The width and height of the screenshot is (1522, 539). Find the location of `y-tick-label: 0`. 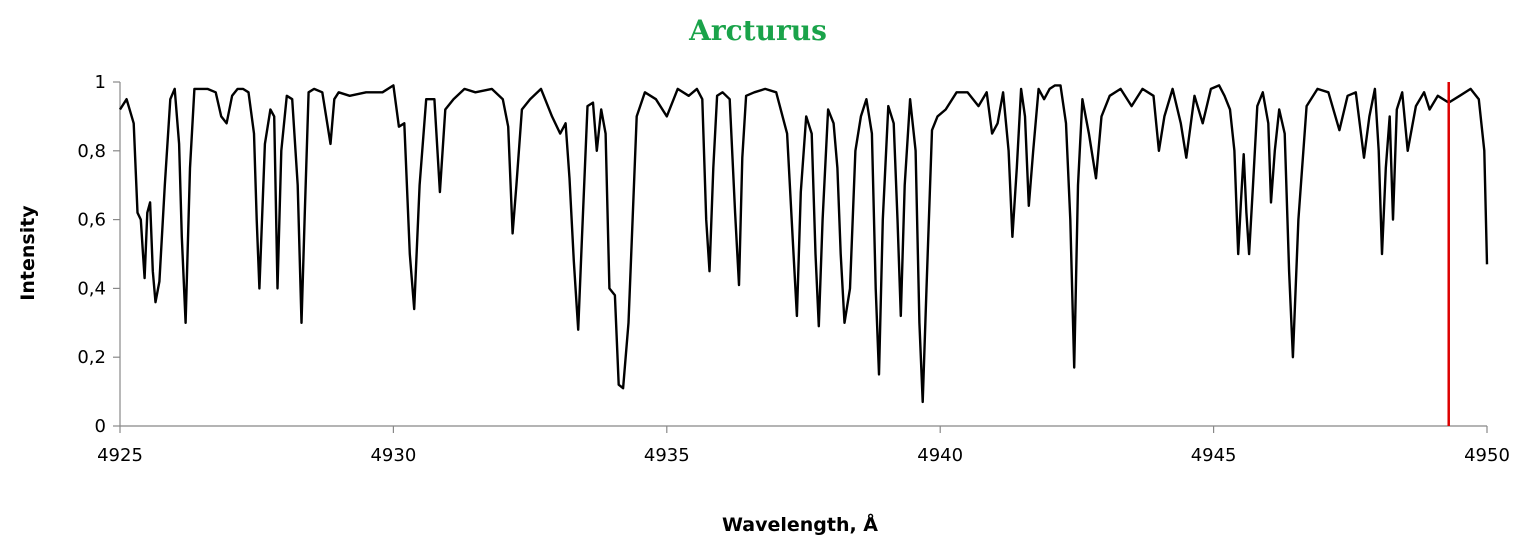

y-tick-label: 0 is located at coordinates (100, 426).